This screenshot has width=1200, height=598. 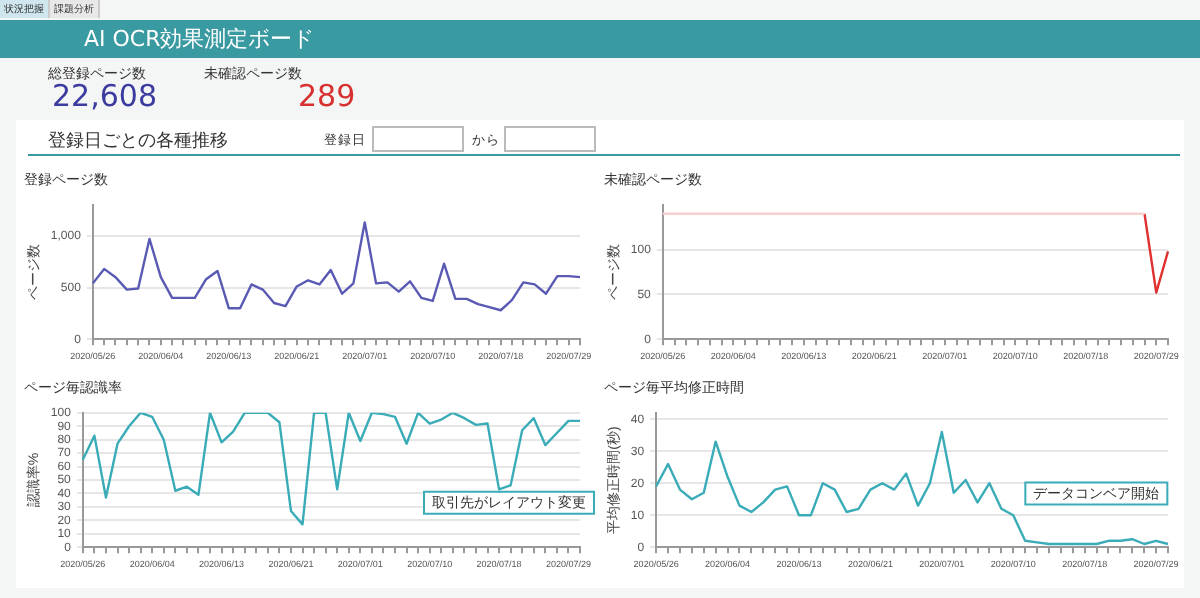 I want to click on text: AI OCR効果測定ボード, so click(x=600, y=39).